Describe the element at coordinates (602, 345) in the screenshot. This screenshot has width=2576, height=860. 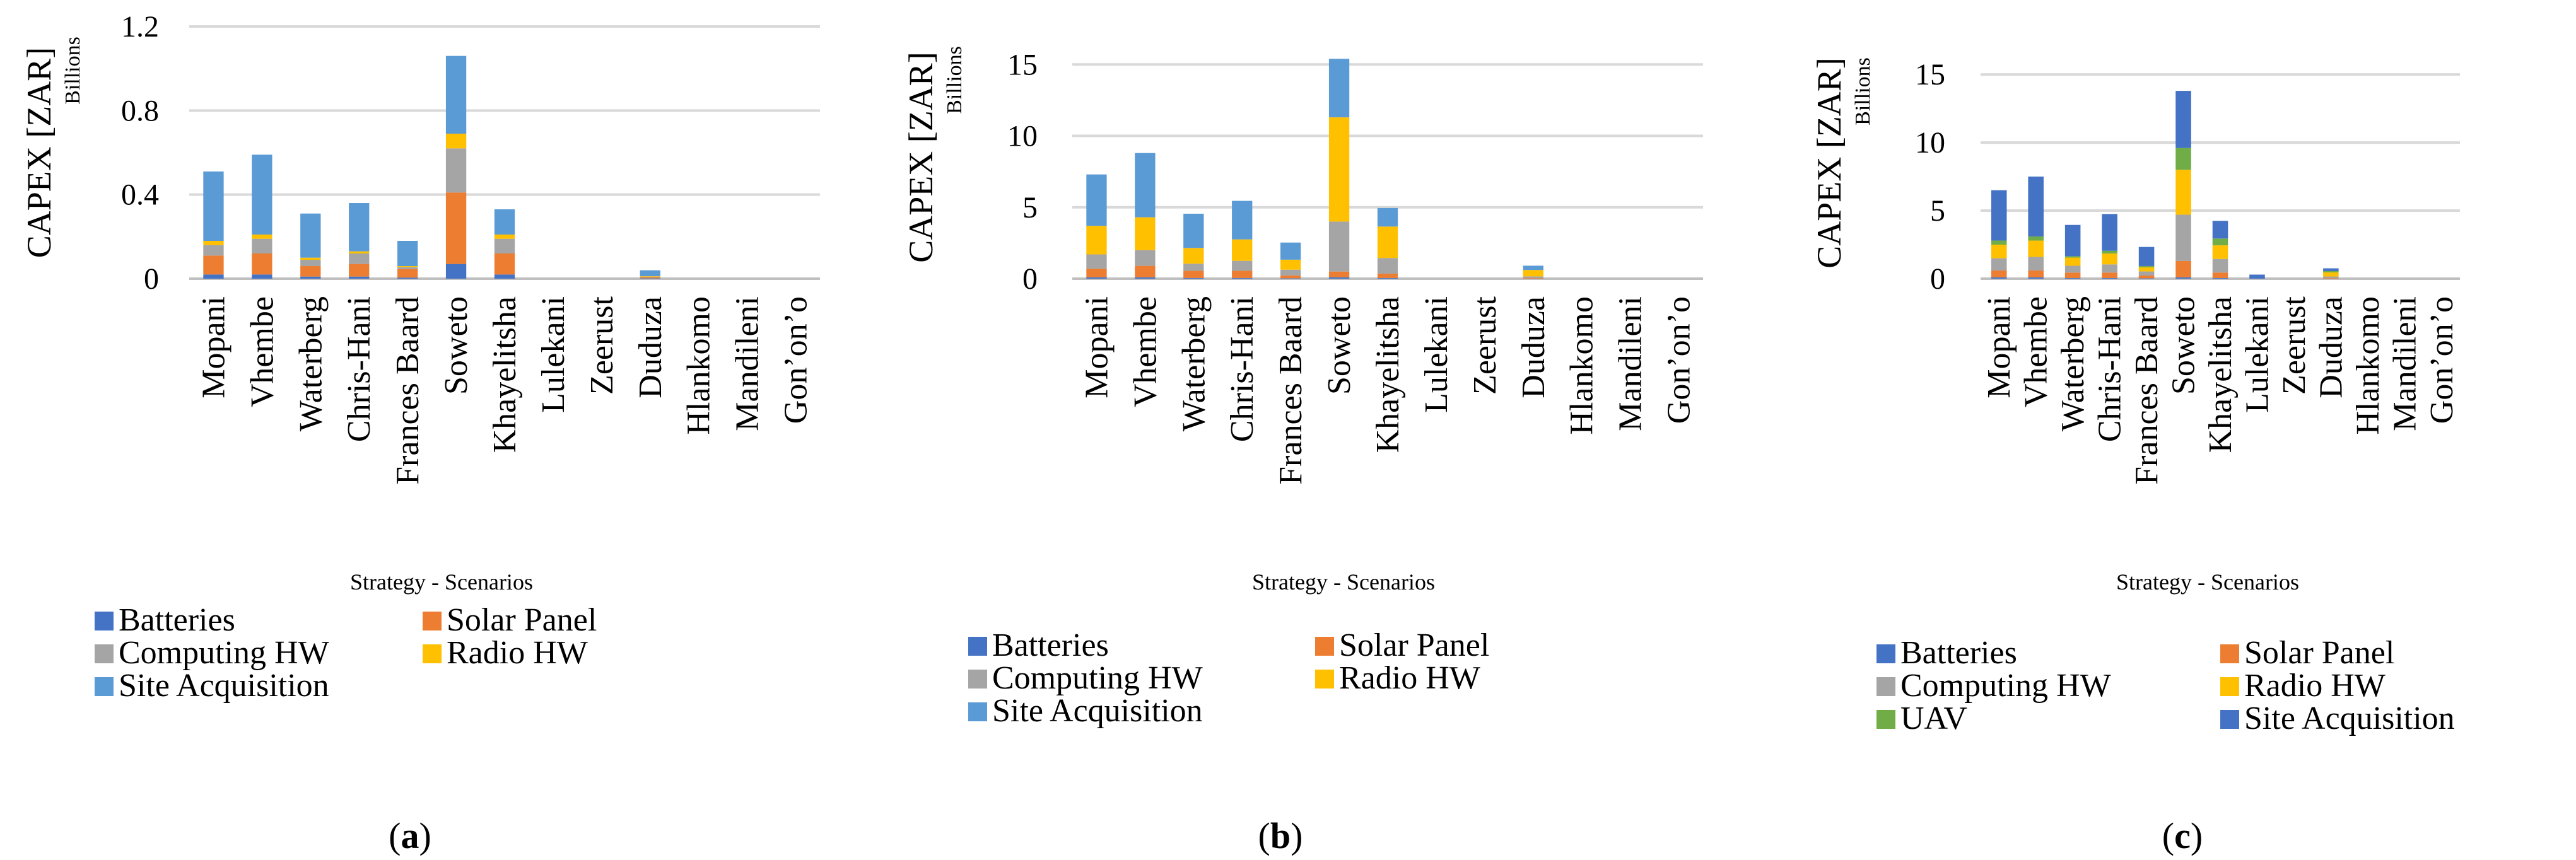
I see `x-tick-label: Zeerust` at that location.